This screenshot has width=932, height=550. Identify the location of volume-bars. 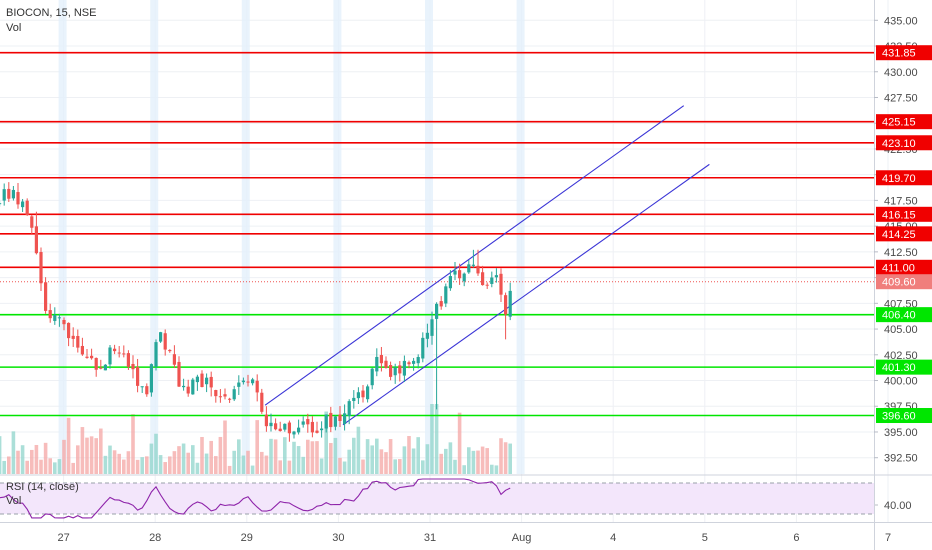
(256, 439).